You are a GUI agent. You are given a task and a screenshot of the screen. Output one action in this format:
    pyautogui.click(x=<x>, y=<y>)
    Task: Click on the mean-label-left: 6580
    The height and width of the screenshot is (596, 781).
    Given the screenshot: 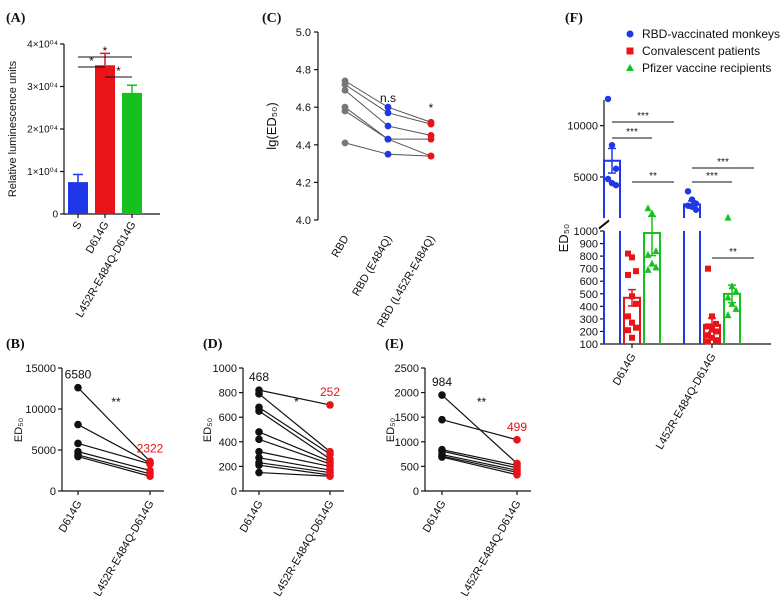 What is the action you would take?
    pyautogui.click(x=78, y=375)
    